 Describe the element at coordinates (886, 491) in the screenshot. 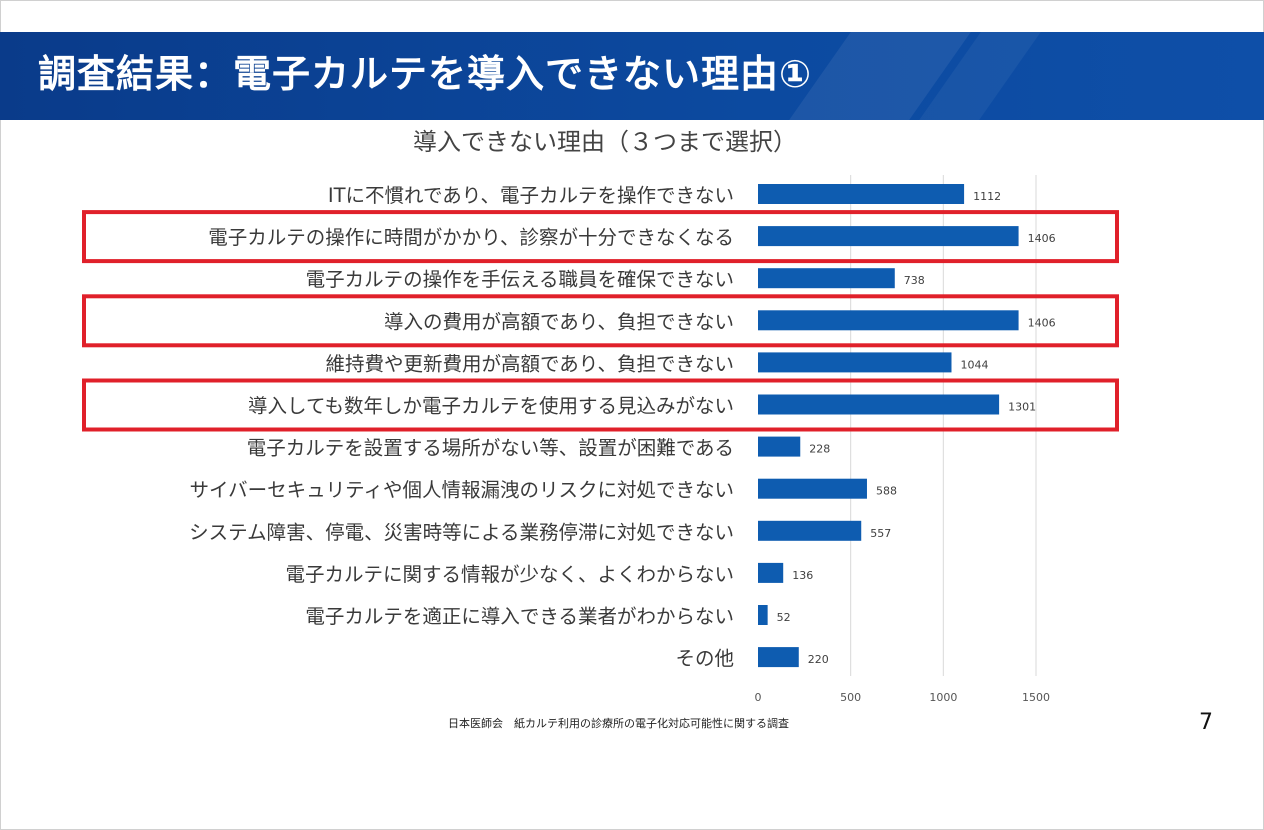

I see `data-label: 588` at that location.